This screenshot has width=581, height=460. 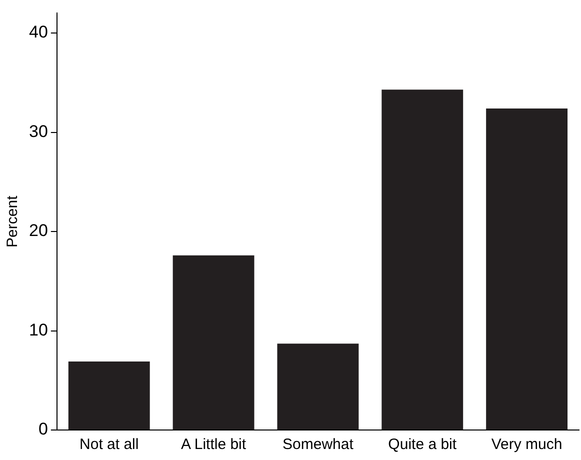 What do you see at coordinates (38, 32) in the screenshot?
I see `y-tick-label: 40` at bounding box center [38, 32].